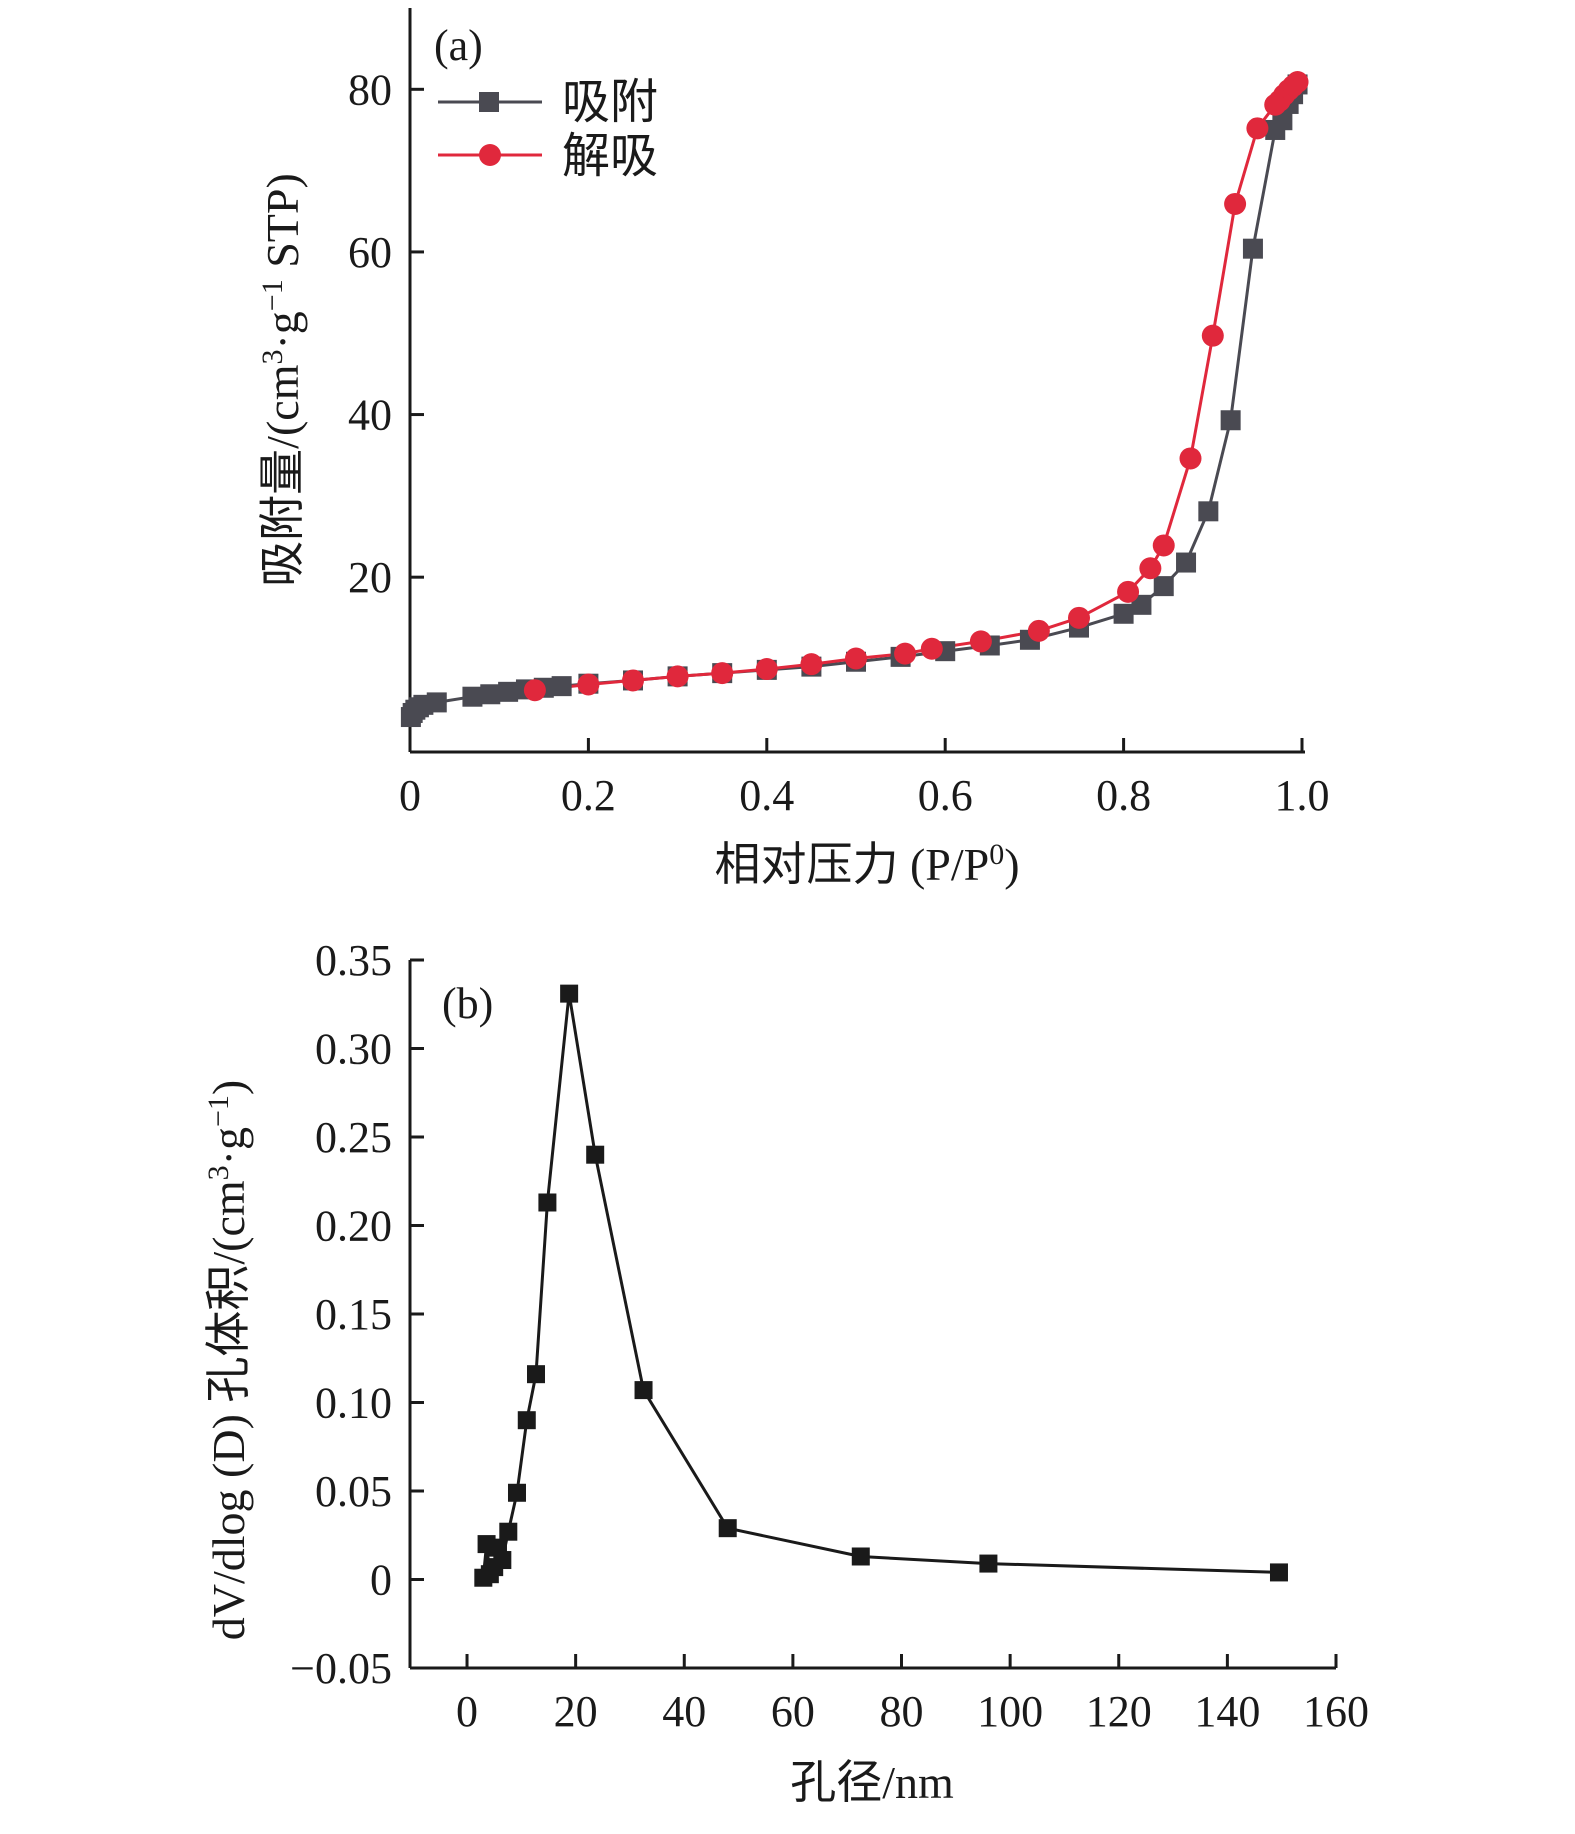 Image resolution: width=1575 pixels, height=1834 pixels. I want to click on panel-a-x-axis-title: 相对压力 (P/P0), so click(866, 864).